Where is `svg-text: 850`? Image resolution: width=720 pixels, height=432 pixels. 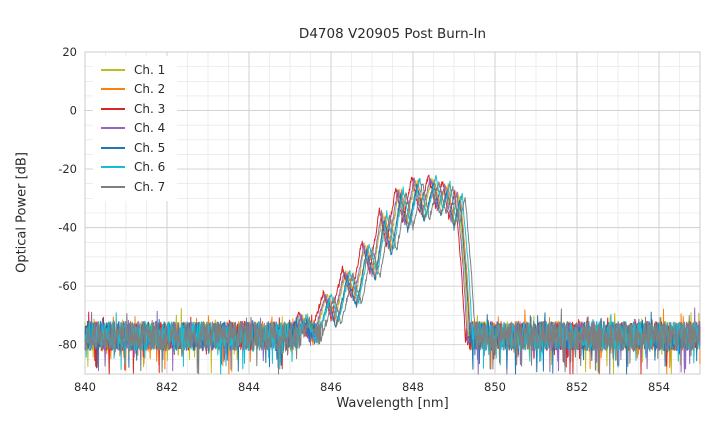
svg-text: 850 is located at coordinates (495, 387).